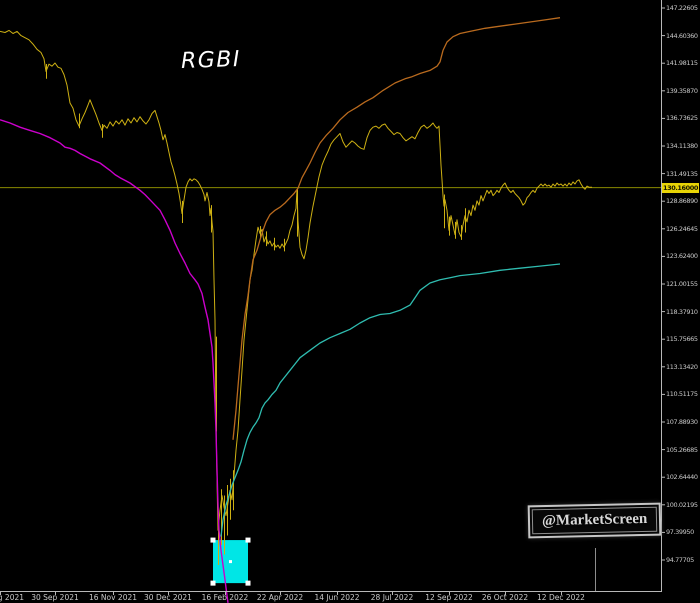 The width and height of the screenshot is (700, 603). Describe the element at coordinates (682, 228) in the screenshot. I see `y-axis-label: 126.24645` at that location.